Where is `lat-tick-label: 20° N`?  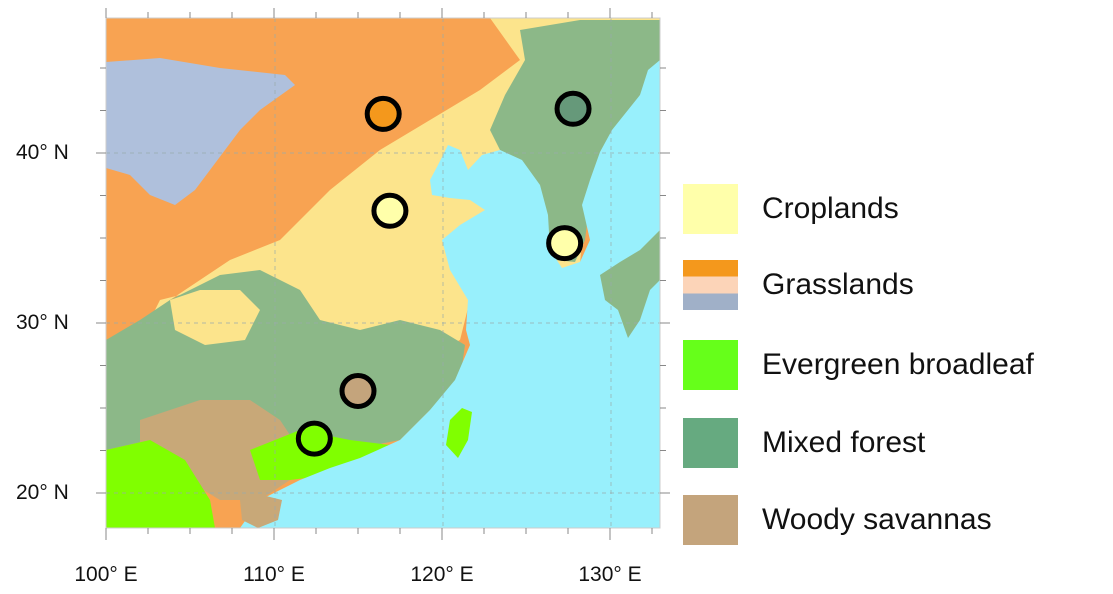
lat-tick-label: 20° N is located at coordinates (42, 492).